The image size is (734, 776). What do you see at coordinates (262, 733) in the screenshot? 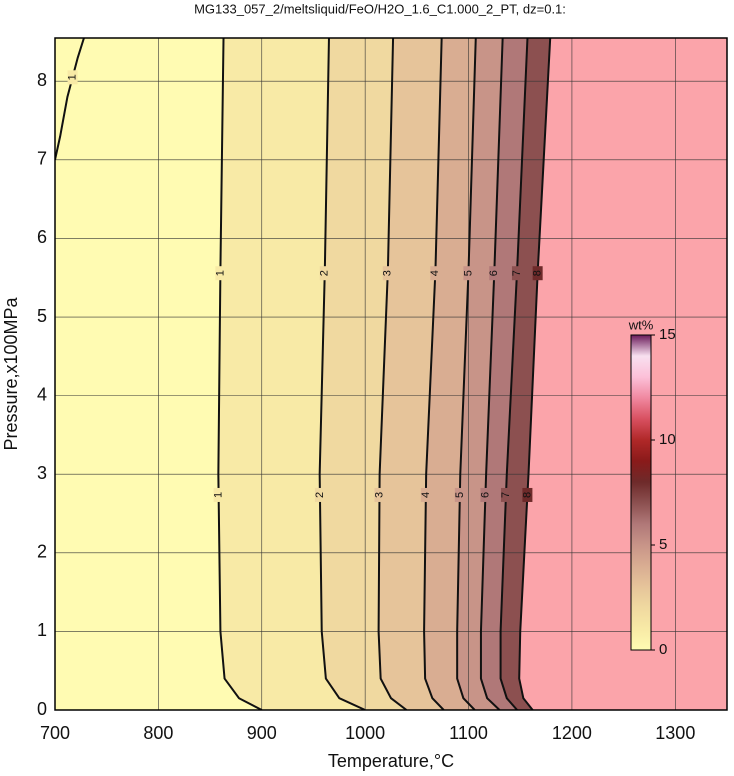
I see `x-tick-label: 900` at bounding box center [262, 733].